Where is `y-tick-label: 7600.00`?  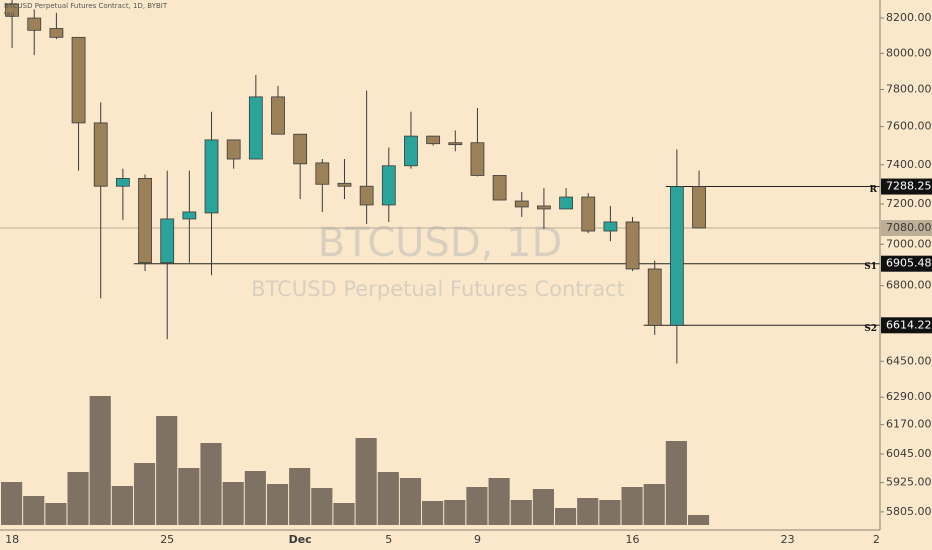
y-tick-label: 7600.00 is located at coordinates (909, 126).